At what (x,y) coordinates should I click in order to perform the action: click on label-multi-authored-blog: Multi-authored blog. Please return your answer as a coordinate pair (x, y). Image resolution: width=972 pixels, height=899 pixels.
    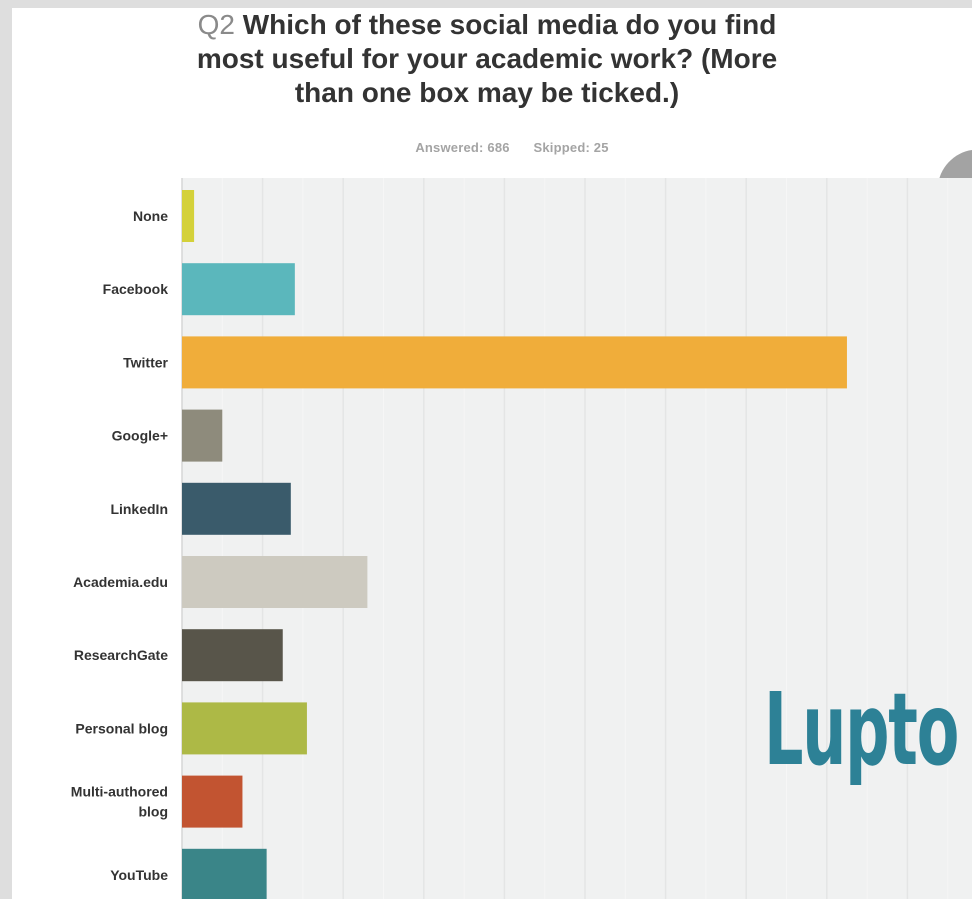
    Looking at the image, I should click on (119, 802).